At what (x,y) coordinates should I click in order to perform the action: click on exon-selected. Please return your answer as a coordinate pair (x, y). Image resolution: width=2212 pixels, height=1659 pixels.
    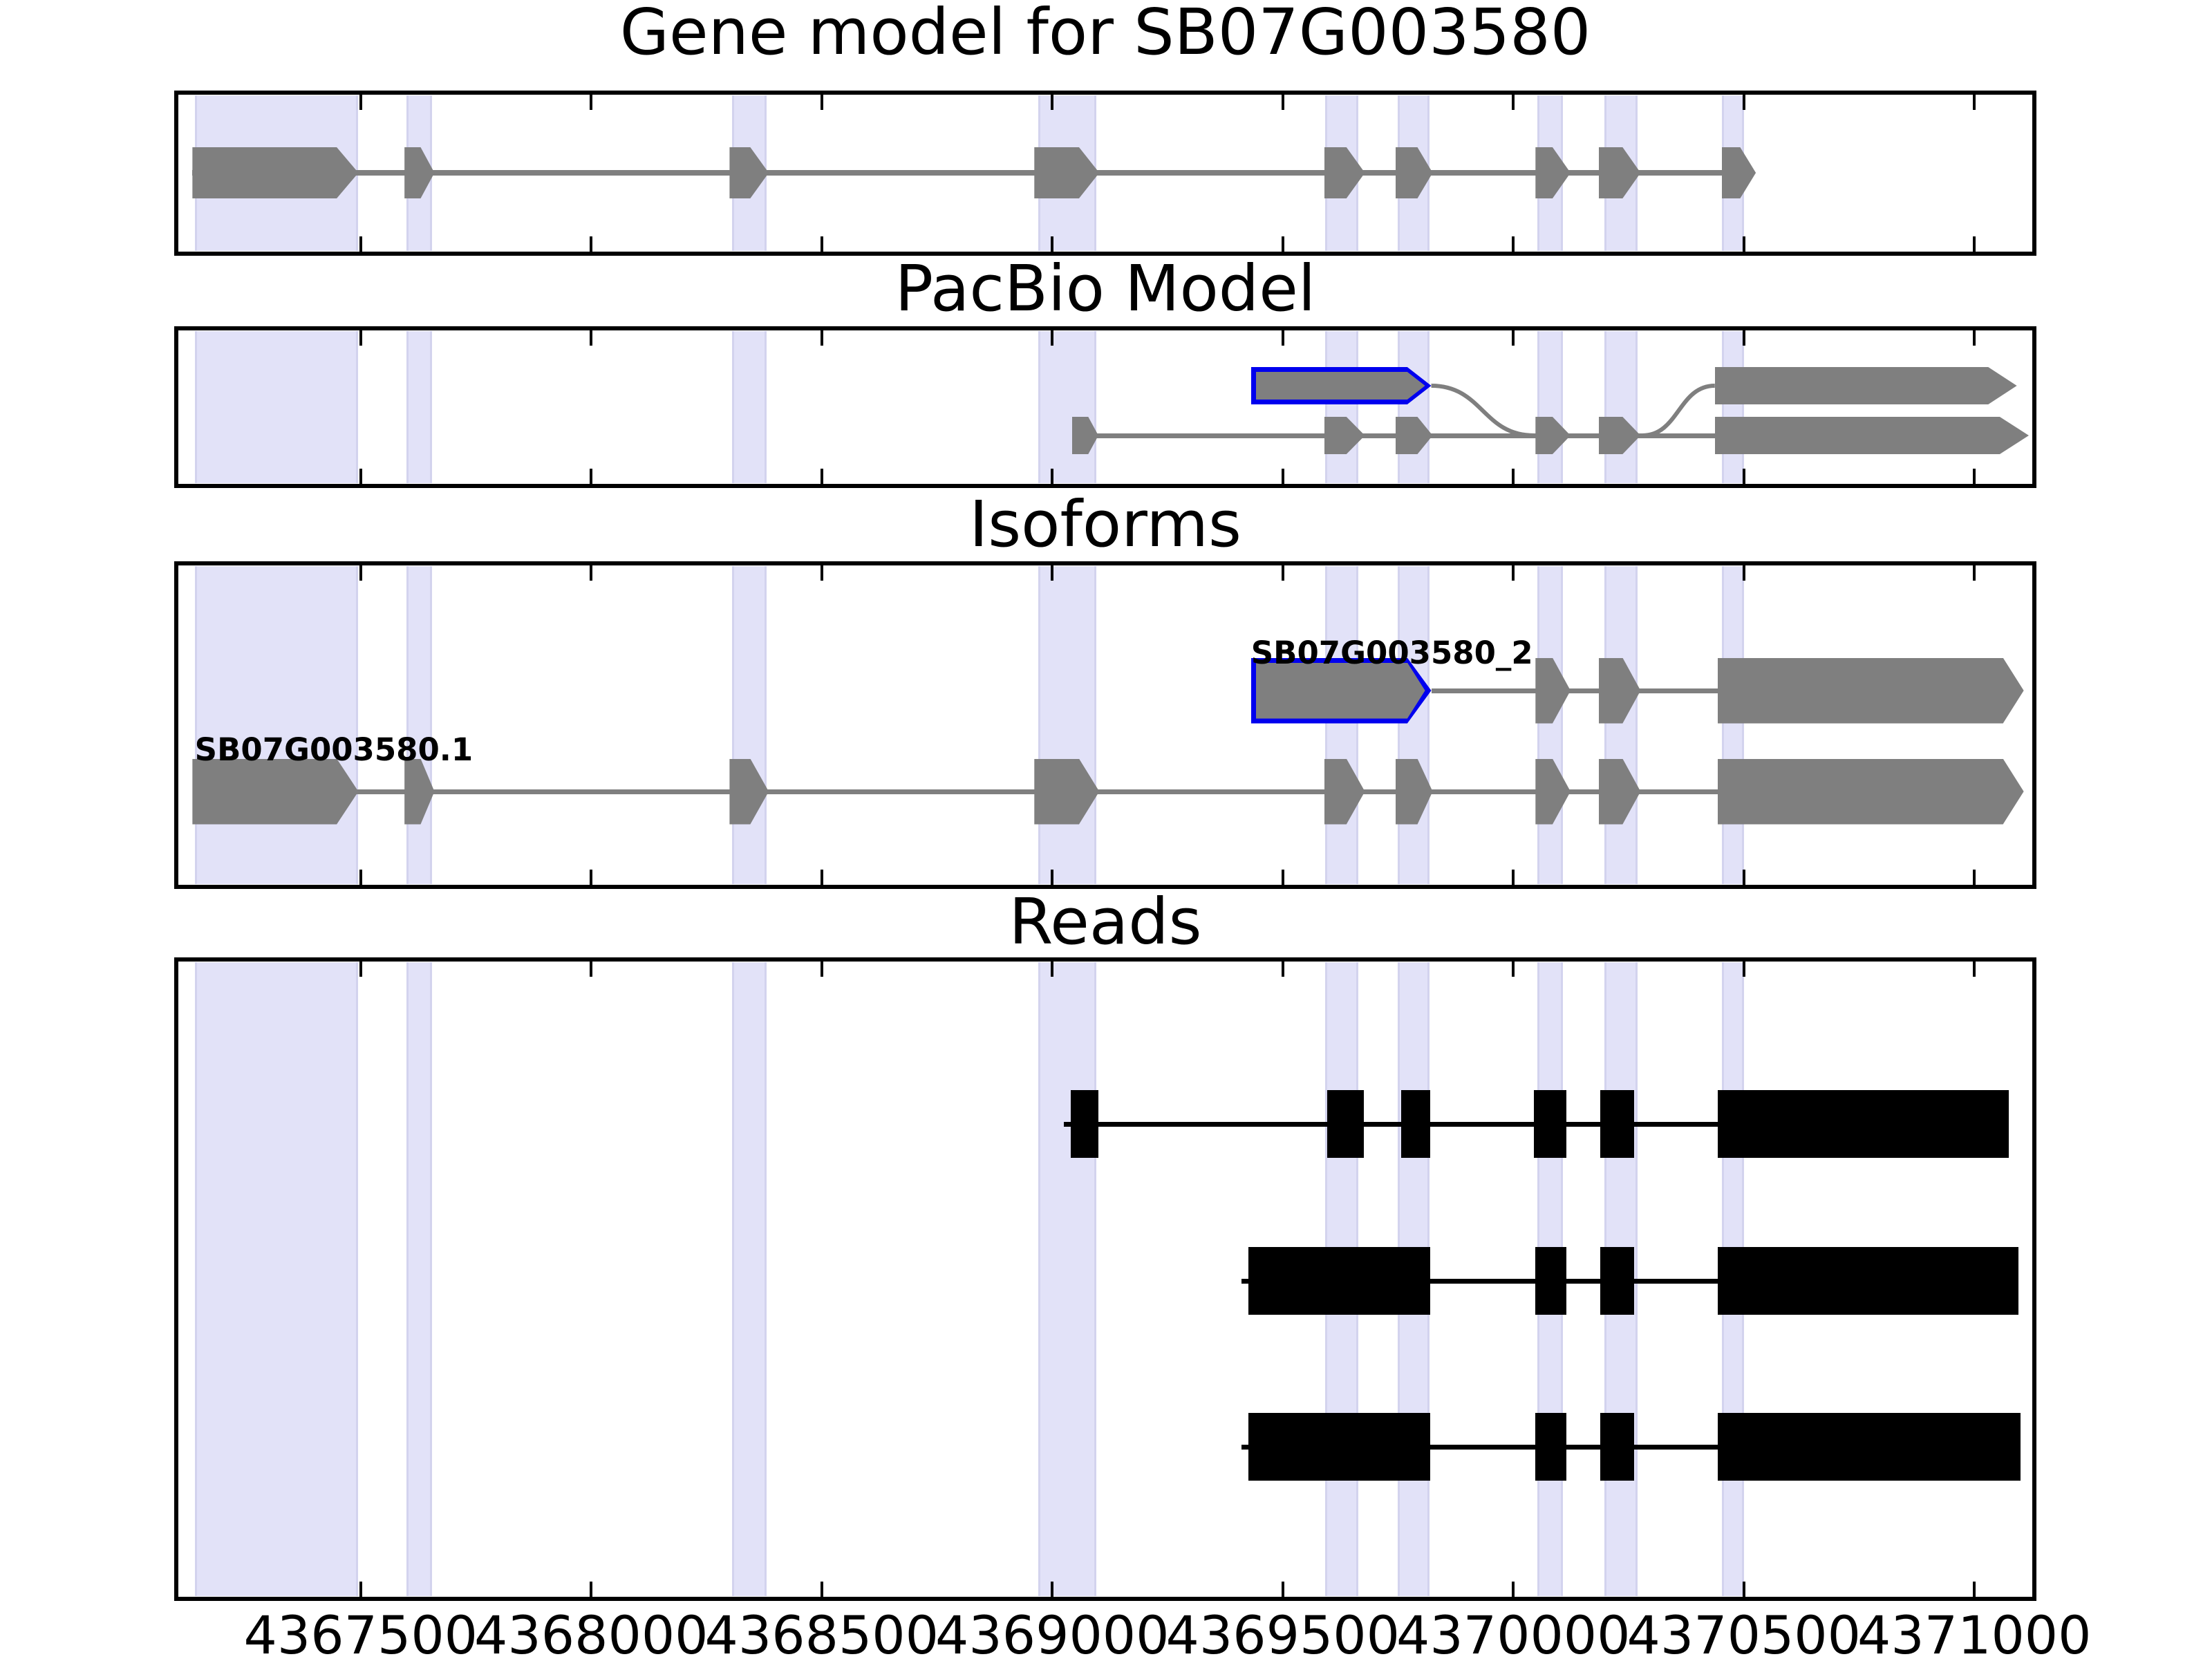
    Looking at the image, I should click on (1341, 385).